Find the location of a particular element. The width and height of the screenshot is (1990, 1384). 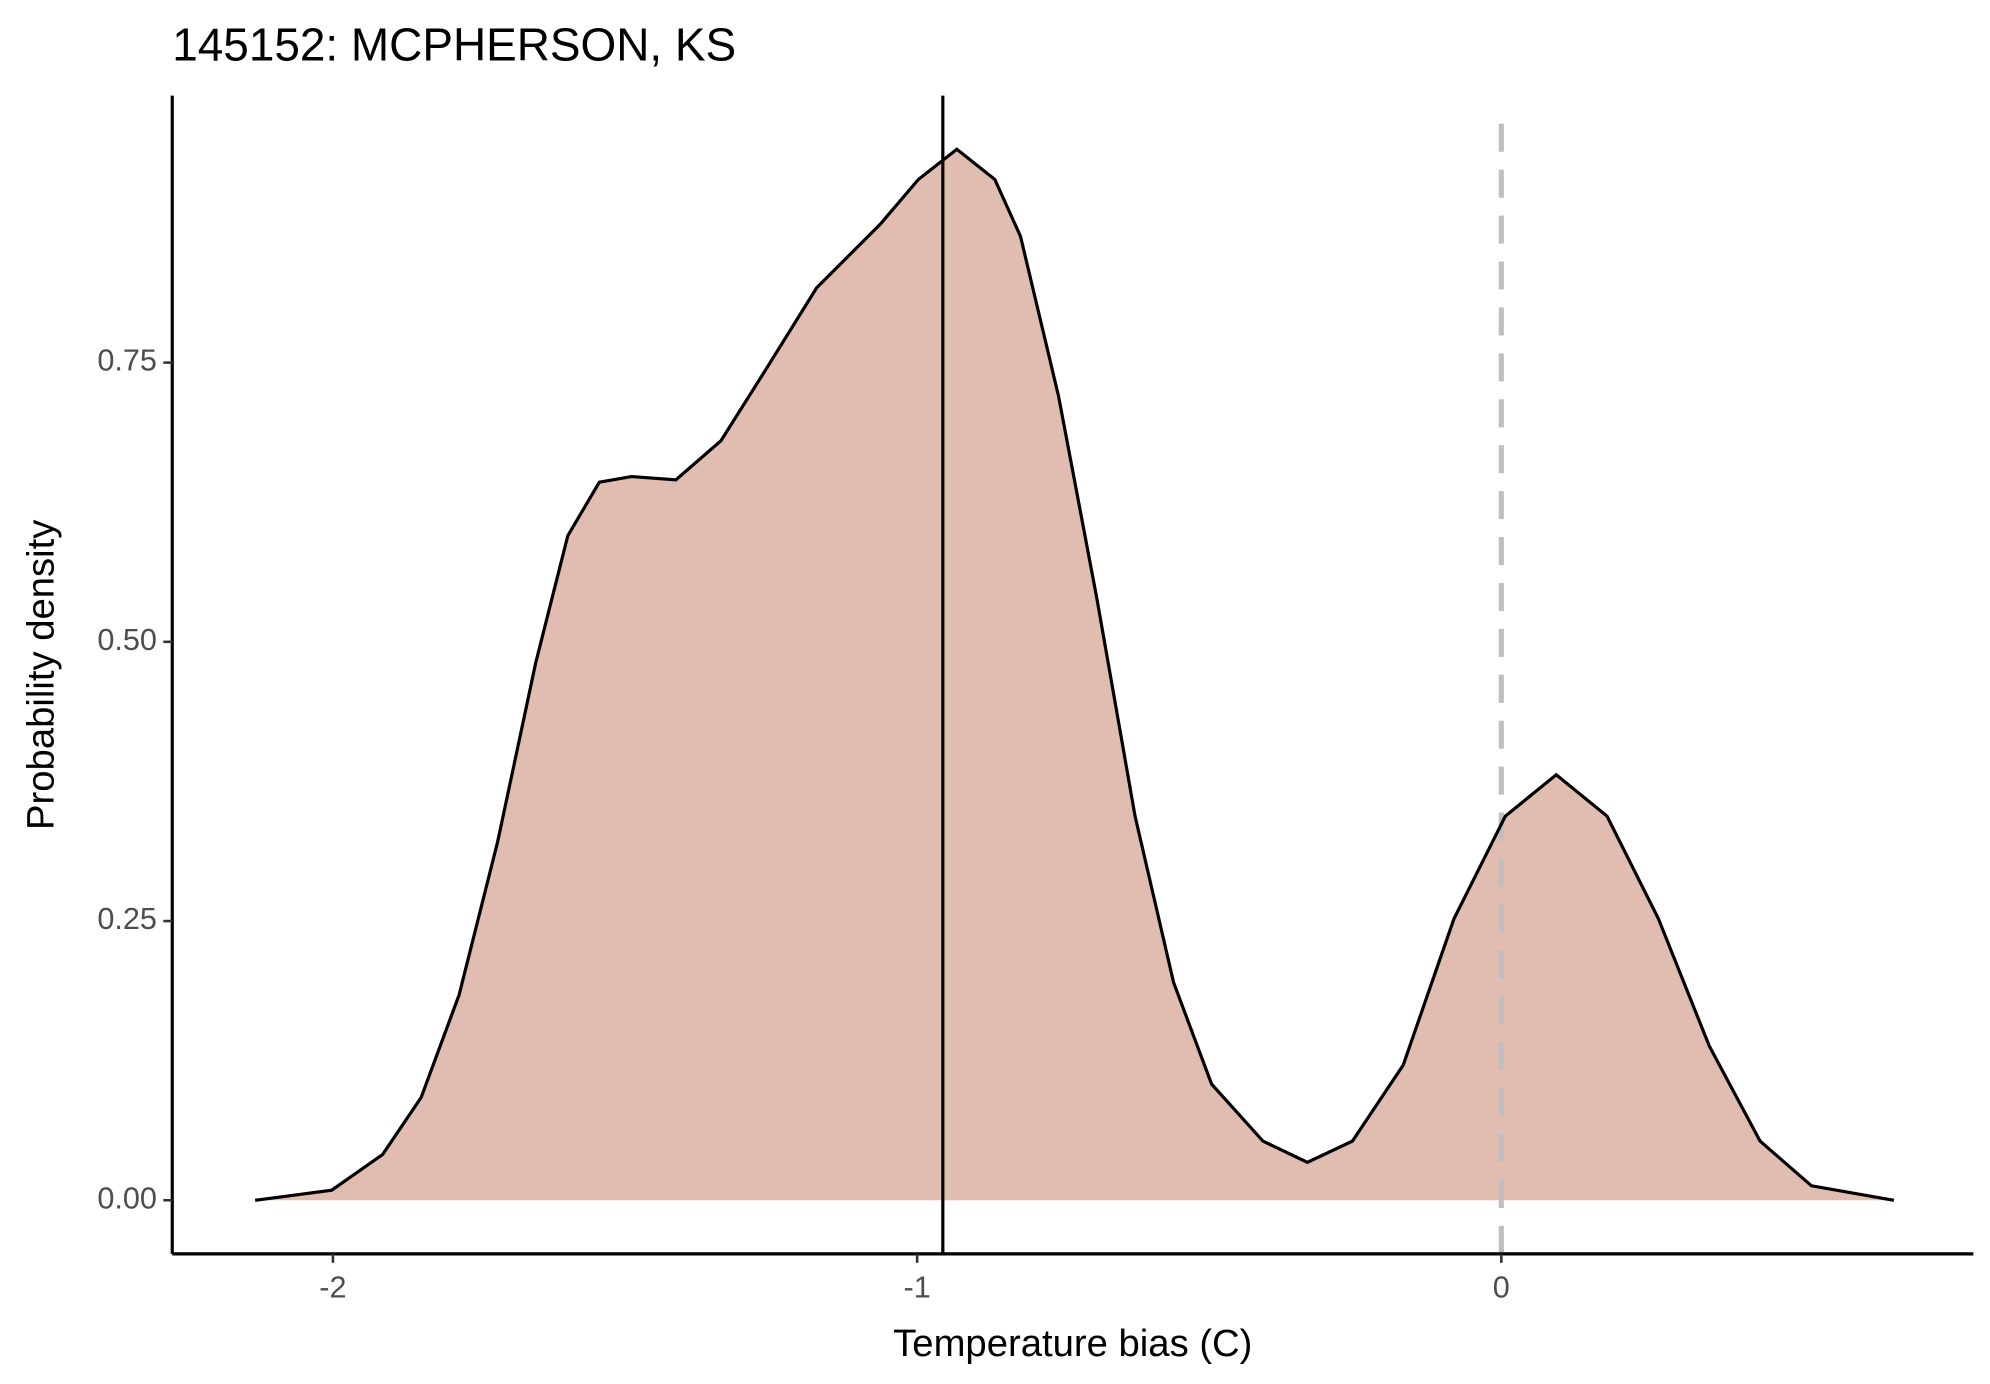

x-tick-label: -1 is located at coordinates (917, 1288).